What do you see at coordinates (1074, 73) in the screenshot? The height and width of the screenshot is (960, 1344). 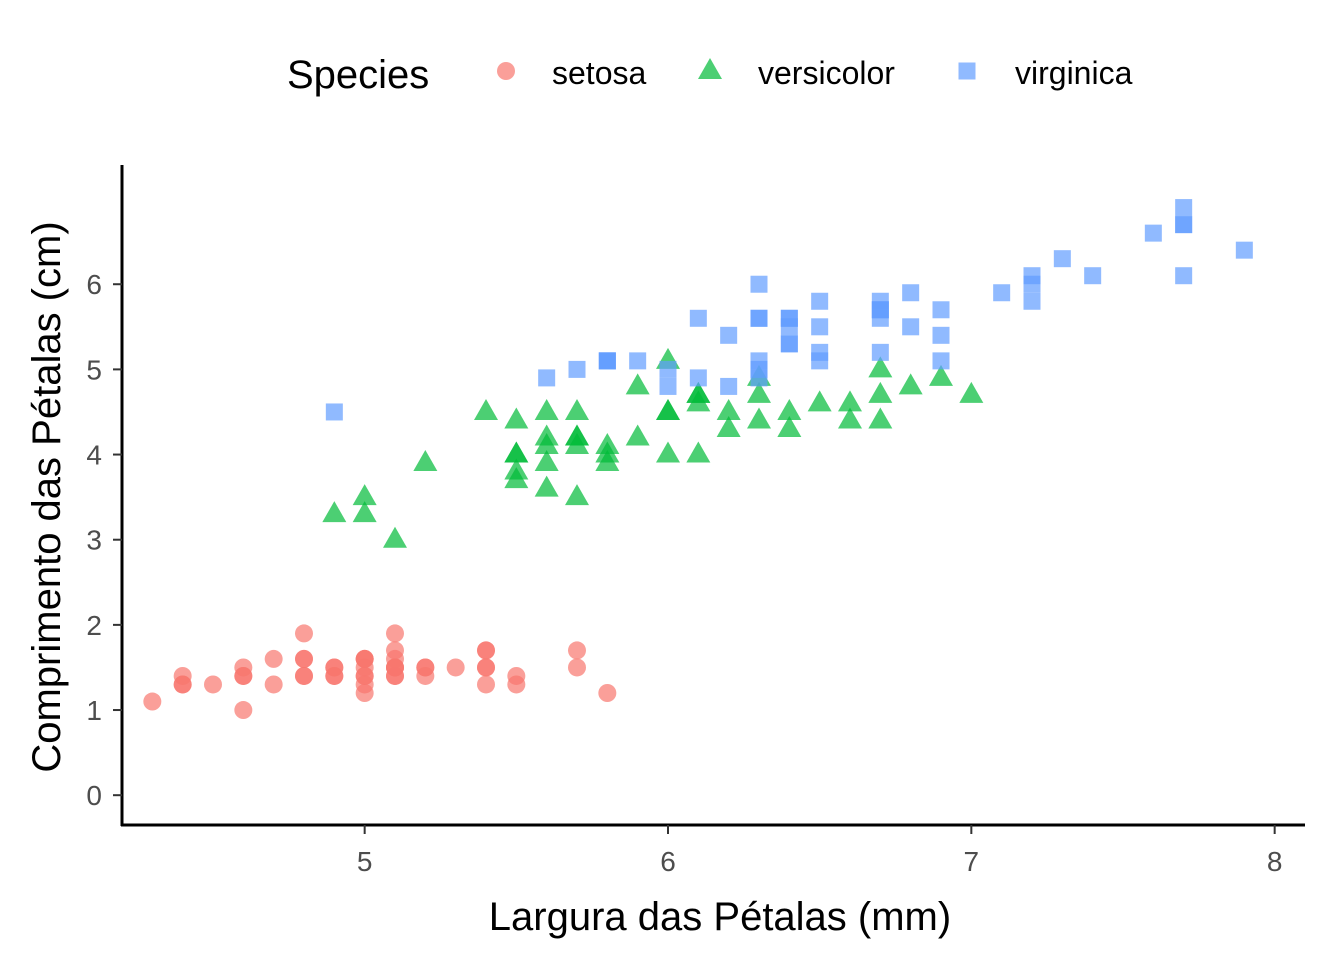 I see `legend-label: virginica` at bounding box center [1074, 73].